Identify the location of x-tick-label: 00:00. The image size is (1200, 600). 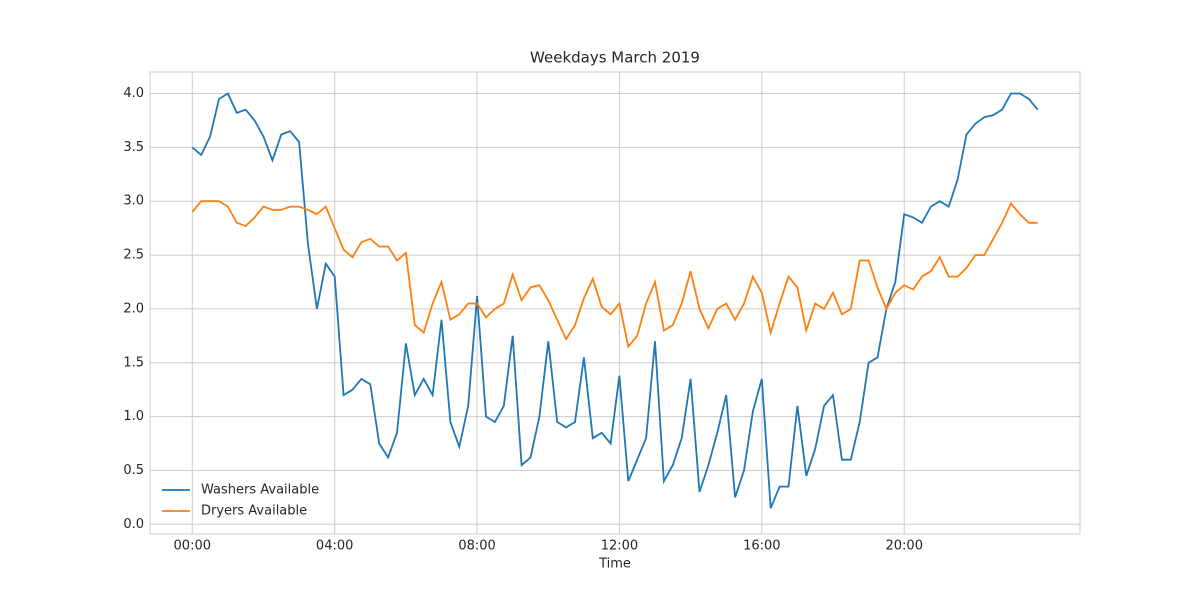
(192, 546).